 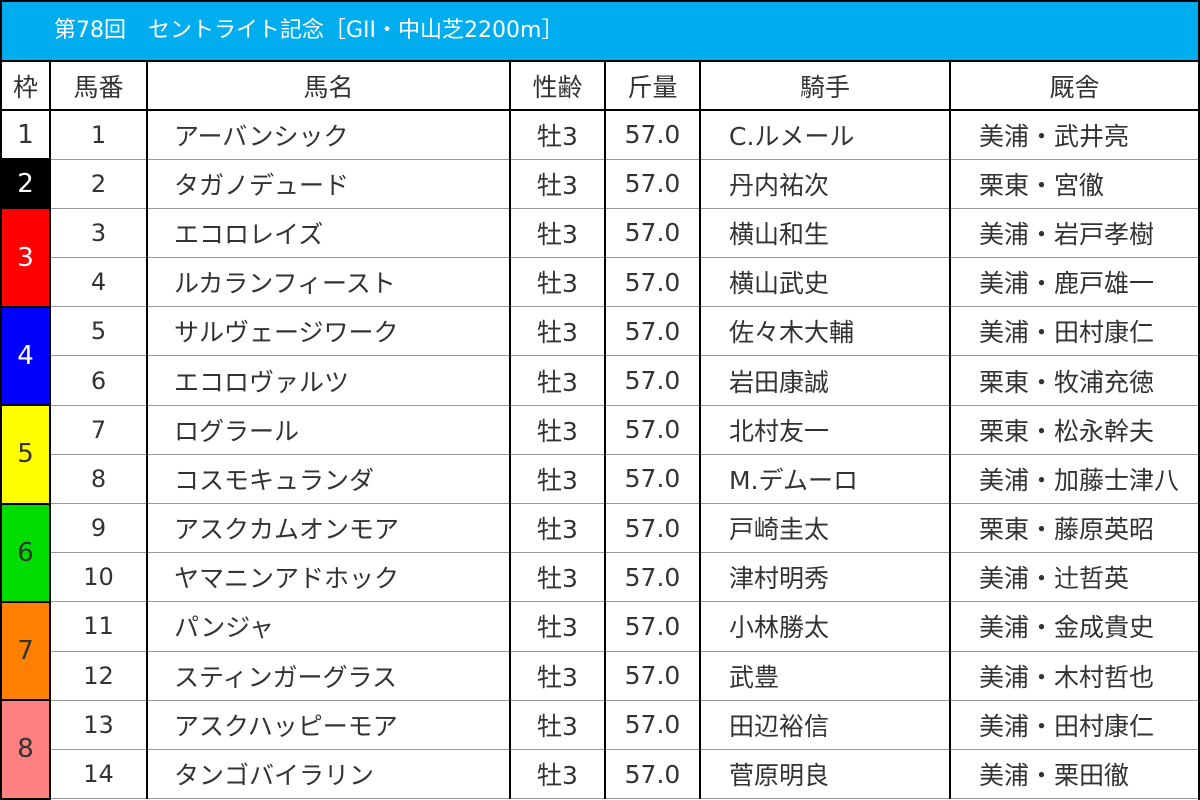 What do you see at coordinates (824, 380) in the screenshot?
I see `jockey-cell: 岩田康誠` at bounding box center [824, 380].